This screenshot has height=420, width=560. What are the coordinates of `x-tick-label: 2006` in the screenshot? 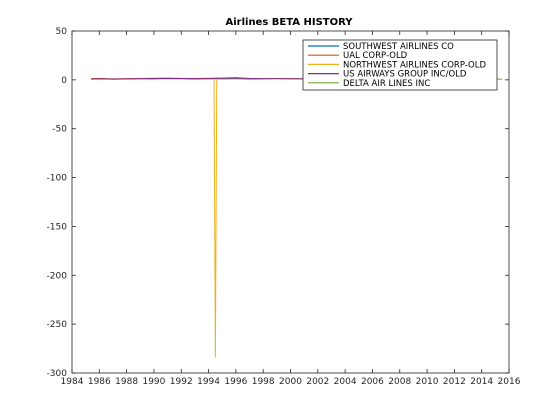 It's located at (372, 382).